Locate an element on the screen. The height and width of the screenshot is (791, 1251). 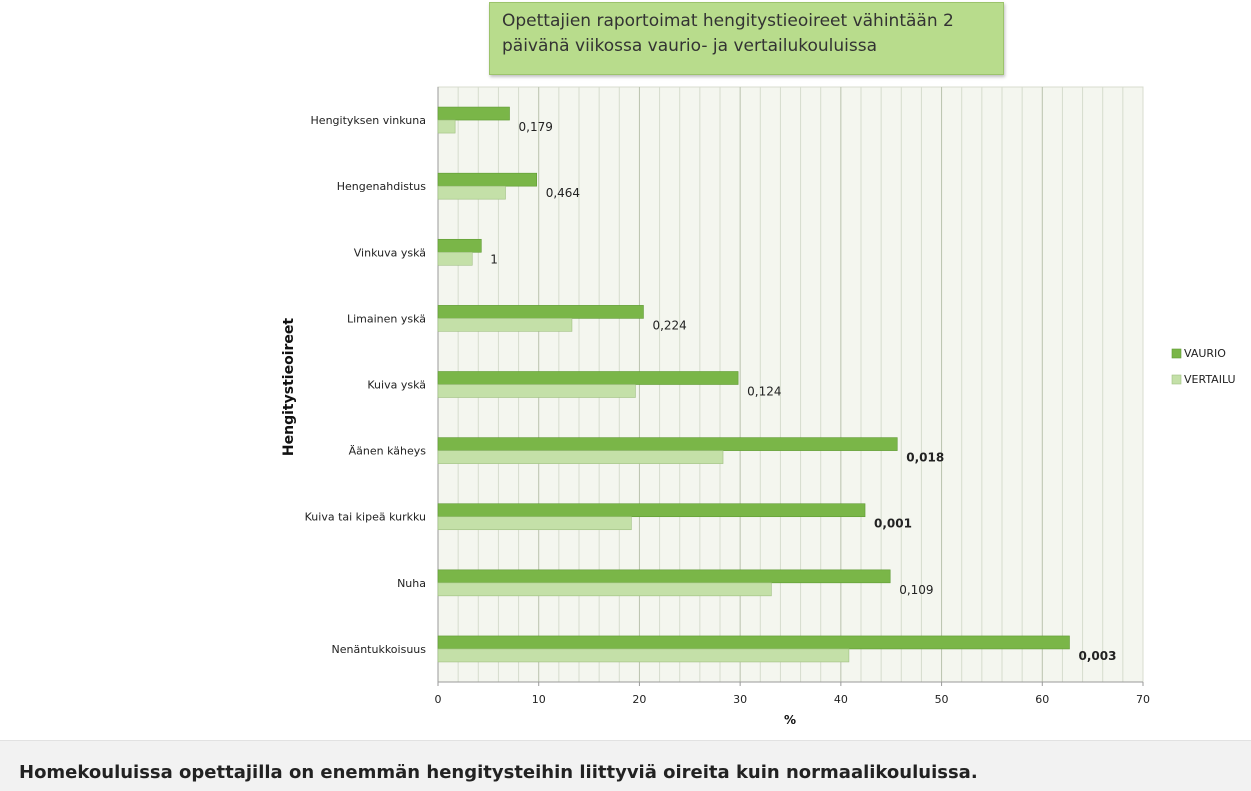
x-axis-ticks: 0 10 20 30 40 50 60 70 is located at coordinates (792, 694).